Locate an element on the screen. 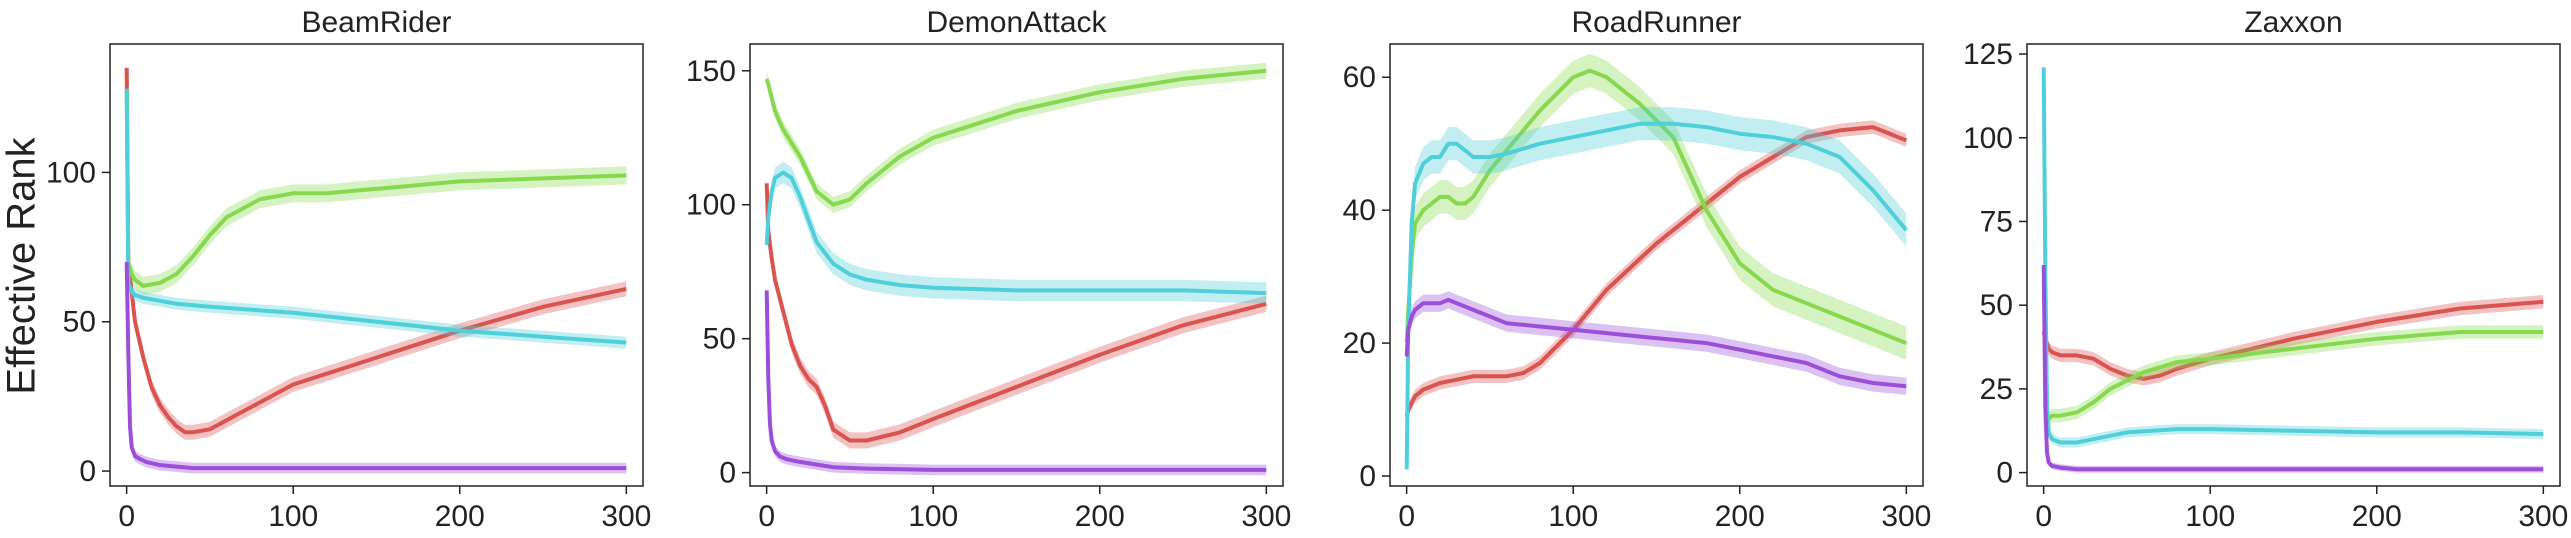  series-group-zaxxon is located at coordinates (2294, 267).